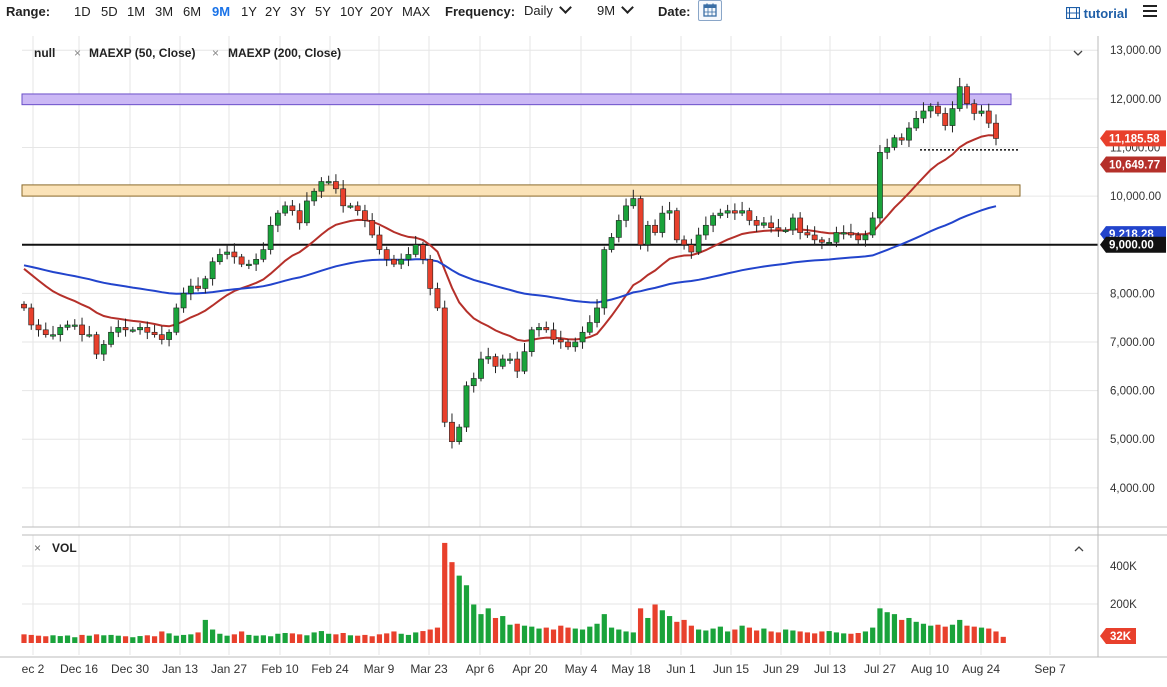  I want to click on range-button-3y: 3Y, so click(298, 11).